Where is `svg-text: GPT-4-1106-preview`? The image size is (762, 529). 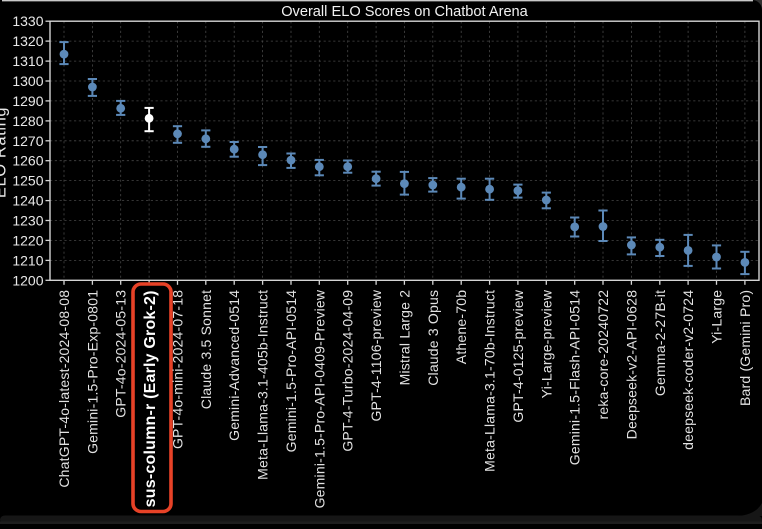
svg-text: GPT-4-1106-preview is located at coordinates (376, 355).